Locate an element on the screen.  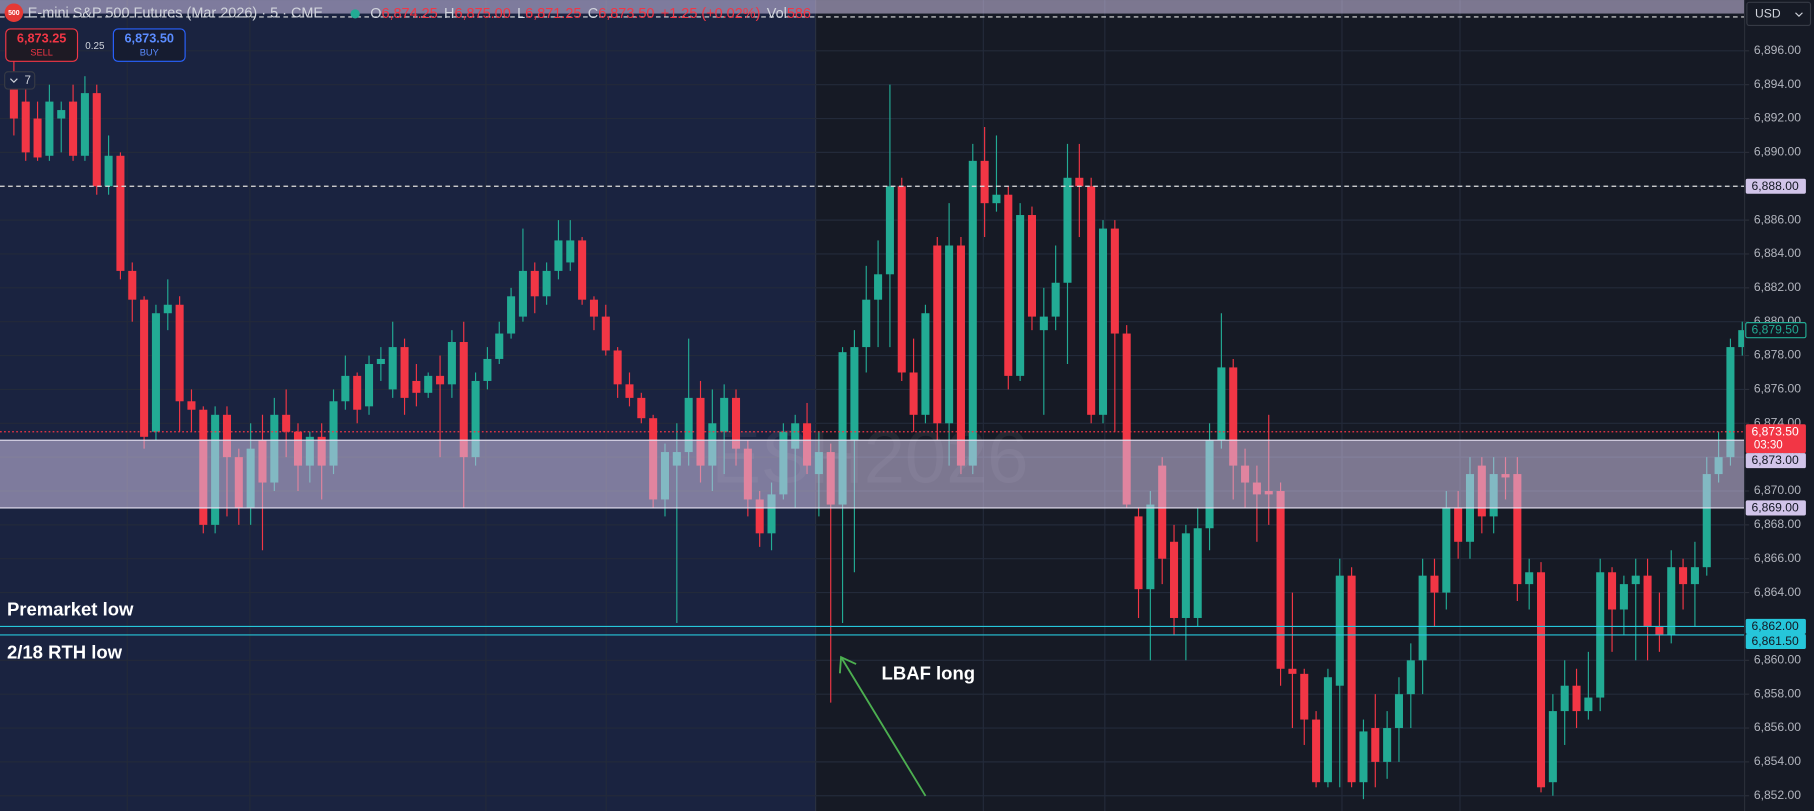
y-tick-label: 6,860.00 is located at coordinates (1777, 660).